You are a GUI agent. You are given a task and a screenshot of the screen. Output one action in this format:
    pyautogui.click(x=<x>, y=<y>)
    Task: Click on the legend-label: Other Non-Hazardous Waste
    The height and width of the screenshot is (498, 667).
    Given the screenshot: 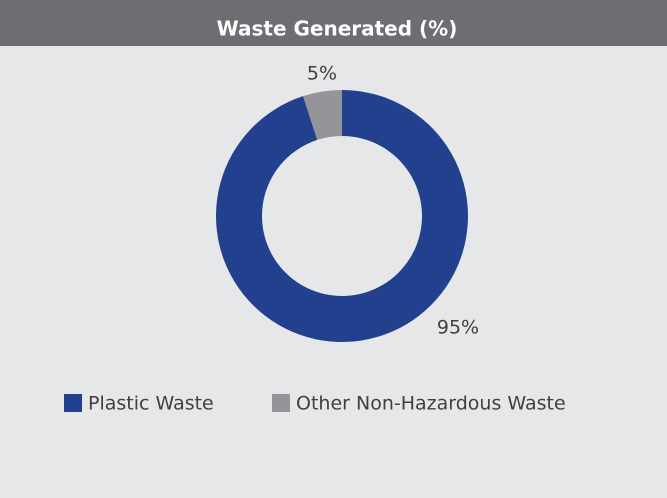 What is the action you would take?
    pyautogui.click(x=431, y=404)
    